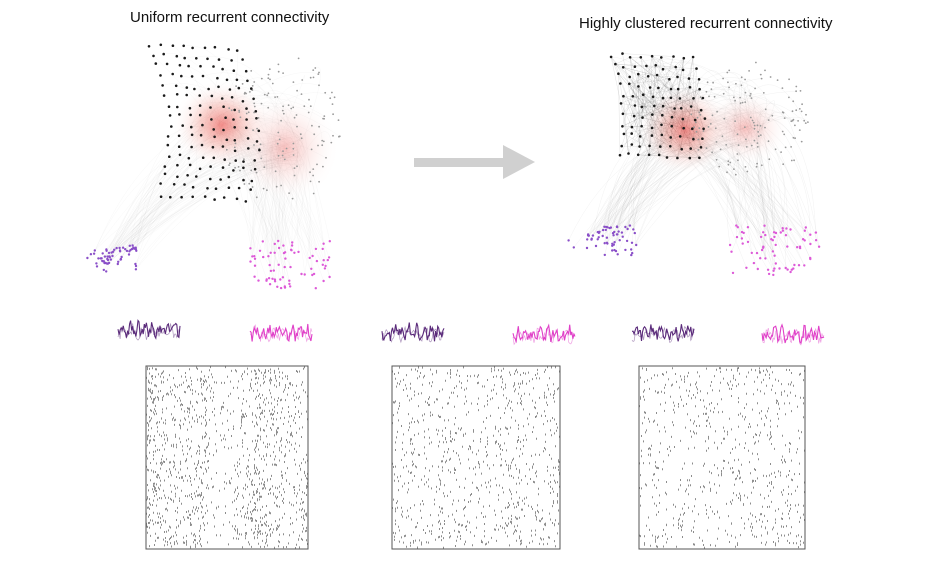  I want to click on activity-trace-pink, so click(793, 334).